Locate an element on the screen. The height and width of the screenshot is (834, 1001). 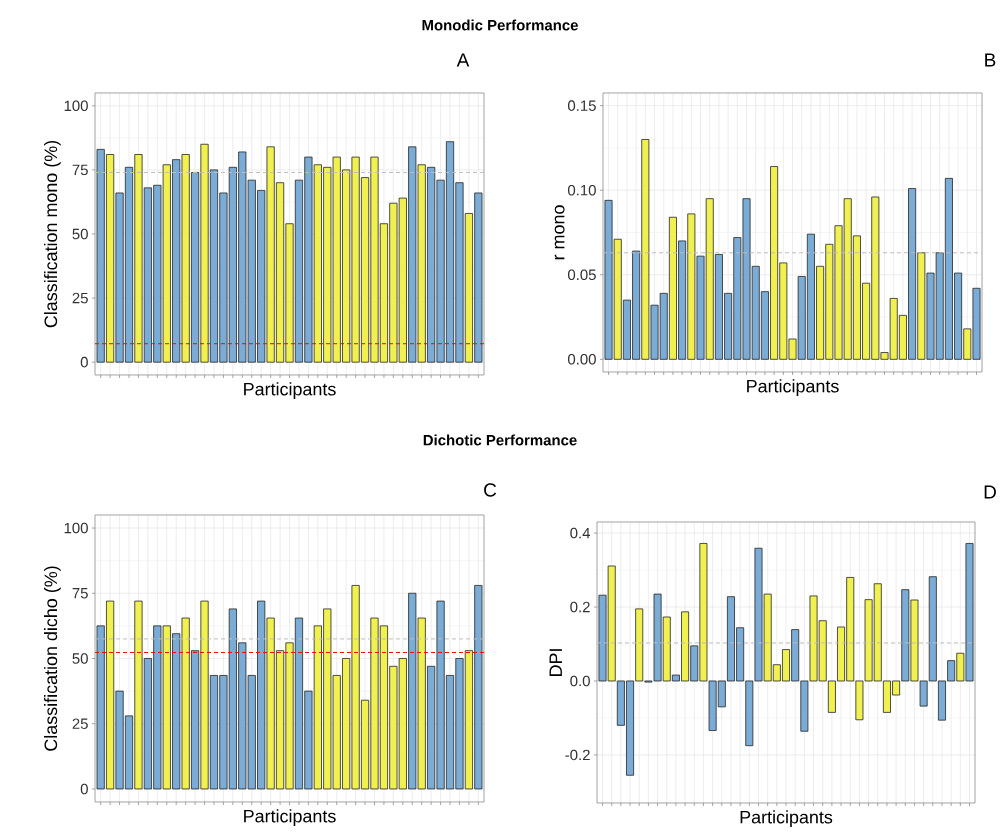
y-tick-label: 0.10 is located at coordinates (581, 190).